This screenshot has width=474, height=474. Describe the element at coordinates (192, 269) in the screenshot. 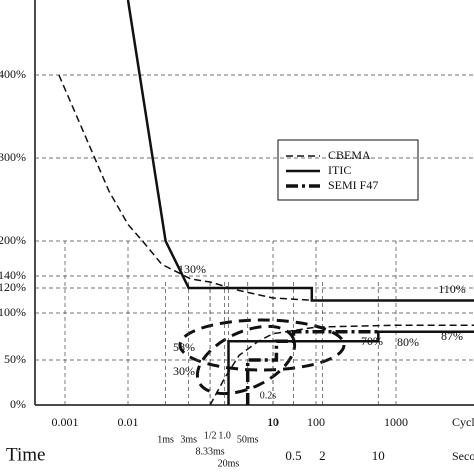

I see `annotation: 130%` at that location.